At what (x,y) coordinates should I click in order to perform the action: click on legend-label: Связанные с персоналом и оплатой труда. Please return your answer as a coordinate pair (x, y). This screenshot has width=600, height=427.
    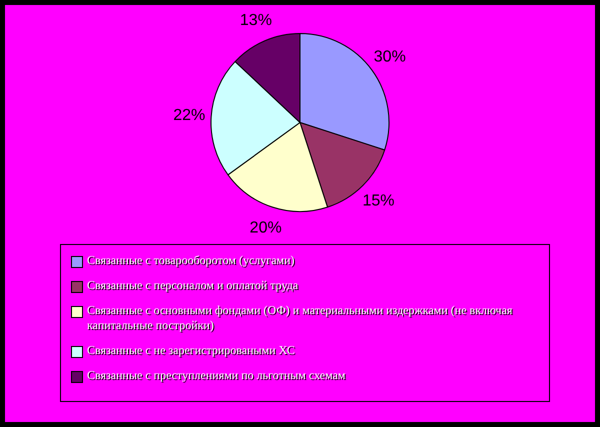
    Looking at the image, I should click on (192, 285).